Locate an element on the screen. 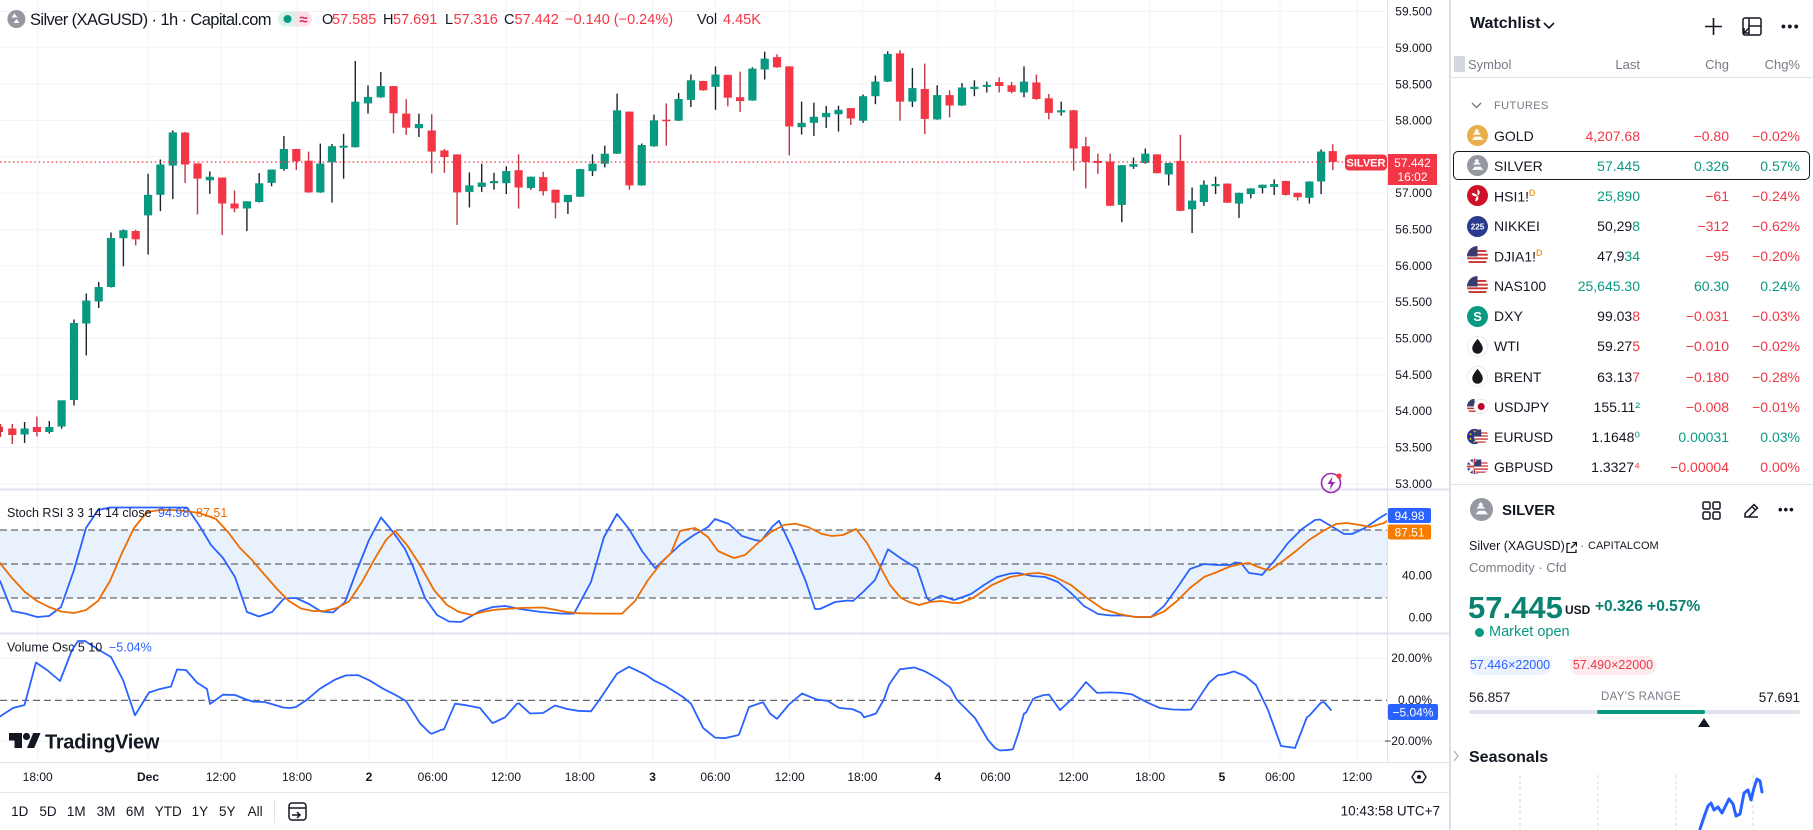 The height and width of the screenshot is (830, 1813). svg-text: 5Y is located at coordinates (227, 811).